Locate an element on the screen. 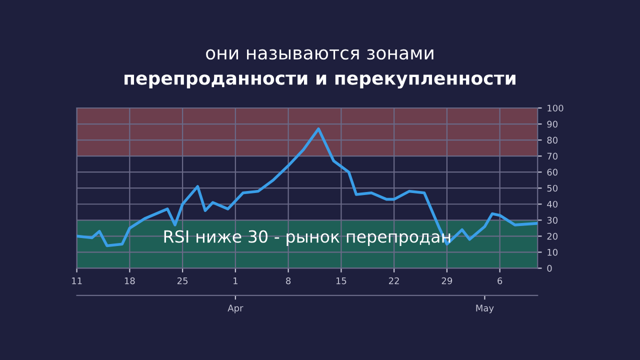 The height and width of the screenshot is (360, 640). y-tick-label: 30 is located at coordinates (552, 220).